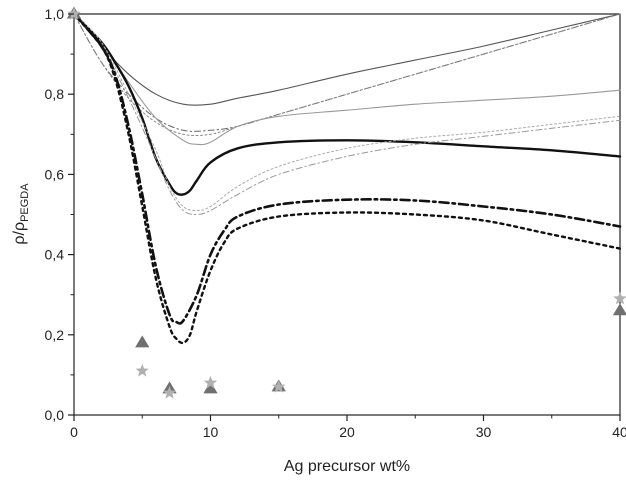 The image size is (626, 481). Describe the element at coordinates (55, 174) in the screenshot. I see `y-tick-label: 0,6` at that location.